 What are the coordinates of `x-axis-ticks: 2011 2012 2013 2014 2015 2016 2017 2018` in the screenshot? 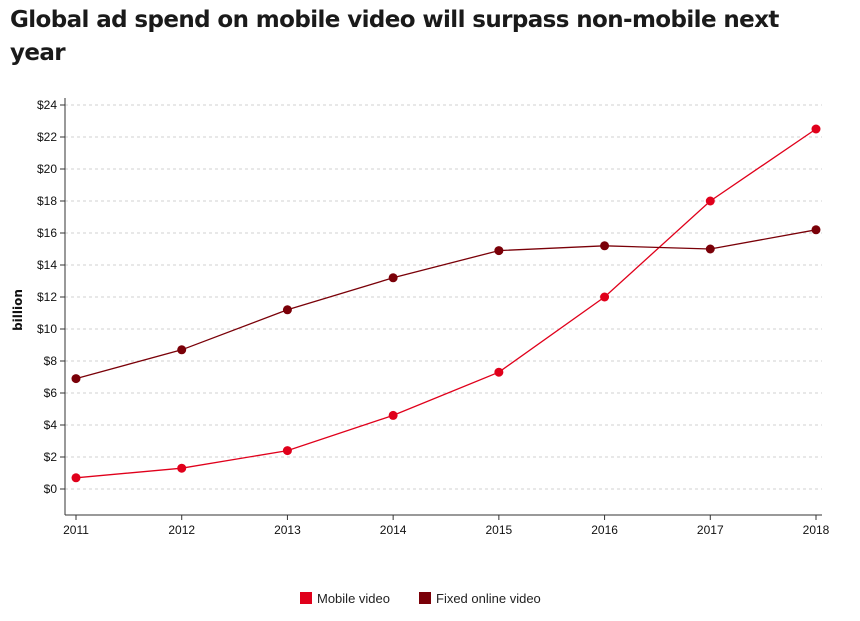 It's located at (446, 526).